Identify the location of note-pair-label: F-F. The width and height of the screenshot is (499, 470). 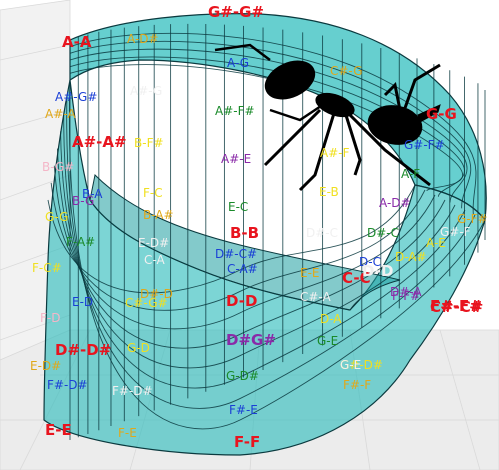
(247, 442).